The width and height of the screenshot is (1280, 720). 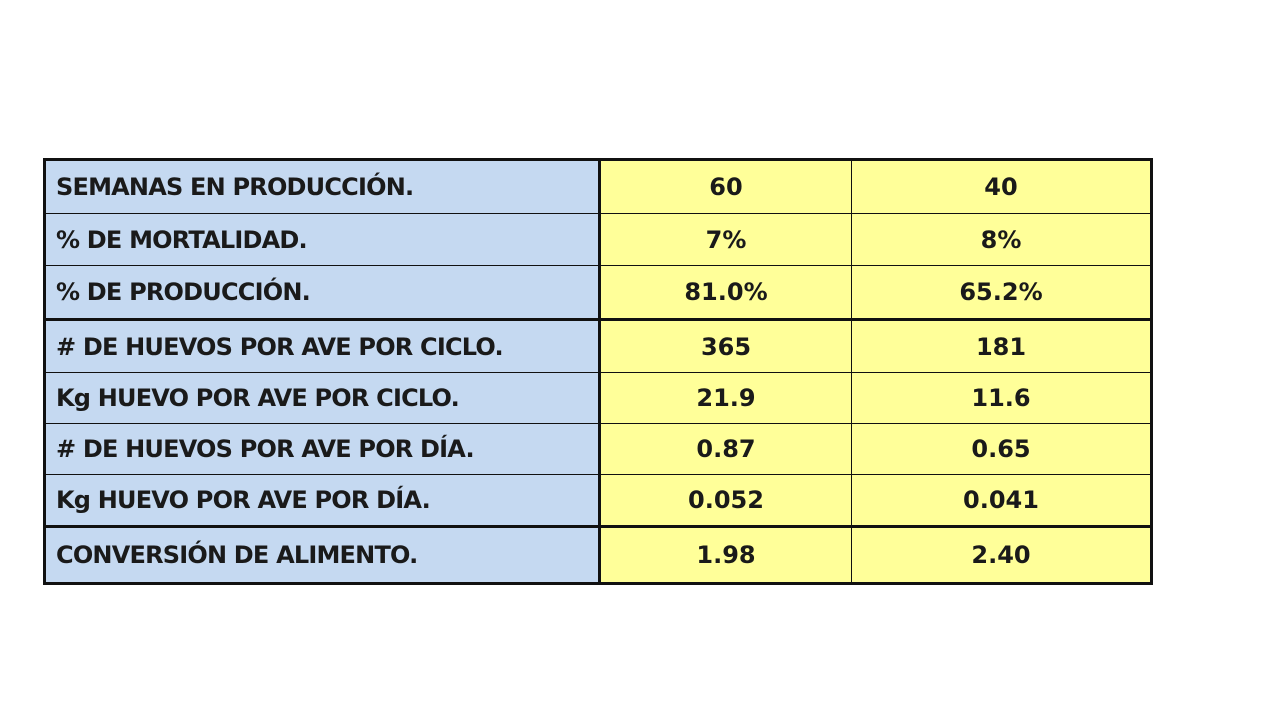 What do you see at coordinates (1001, 554) in the screenshot?
I see `value-b: 2.40` at bounding box center [1001, 554].